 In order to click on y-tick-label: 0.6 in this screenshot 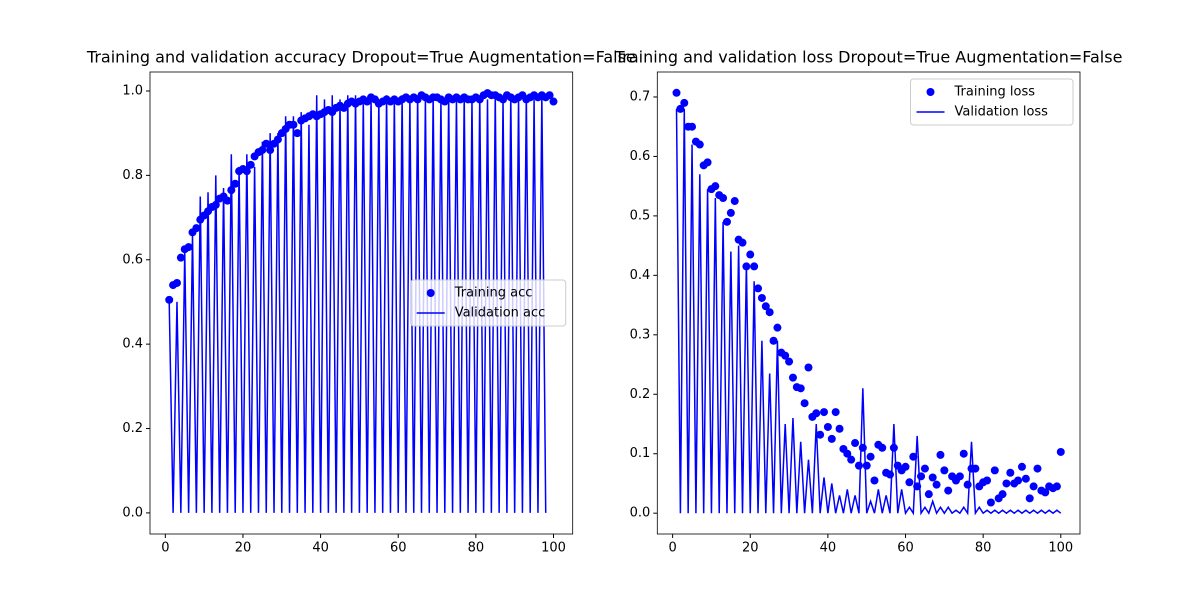, I will do `click(132, 259)`.